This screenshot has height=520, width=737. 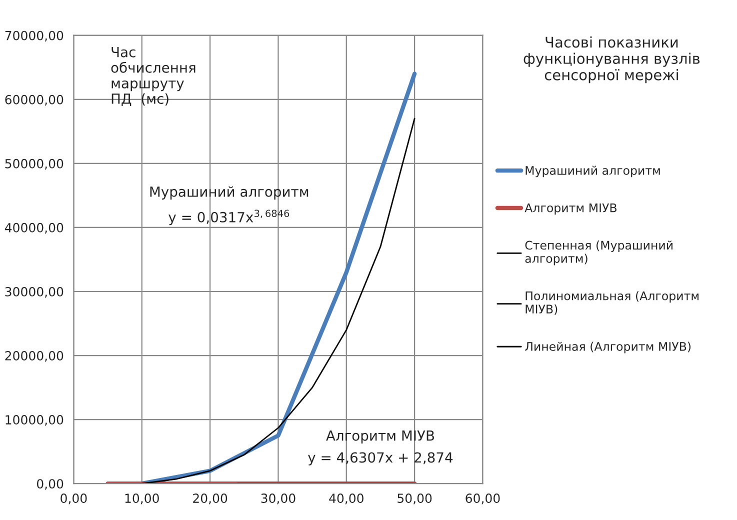 I want to click on y-tick-label: 10000,00, so click(x=35, y=420).